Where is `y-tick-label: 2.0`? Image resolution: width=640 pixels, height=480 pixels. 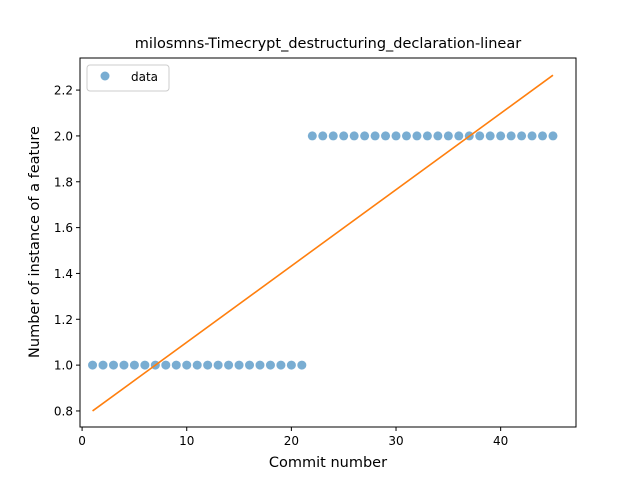
y-tick-label: 2.0 is located at coordinates (63, 136).